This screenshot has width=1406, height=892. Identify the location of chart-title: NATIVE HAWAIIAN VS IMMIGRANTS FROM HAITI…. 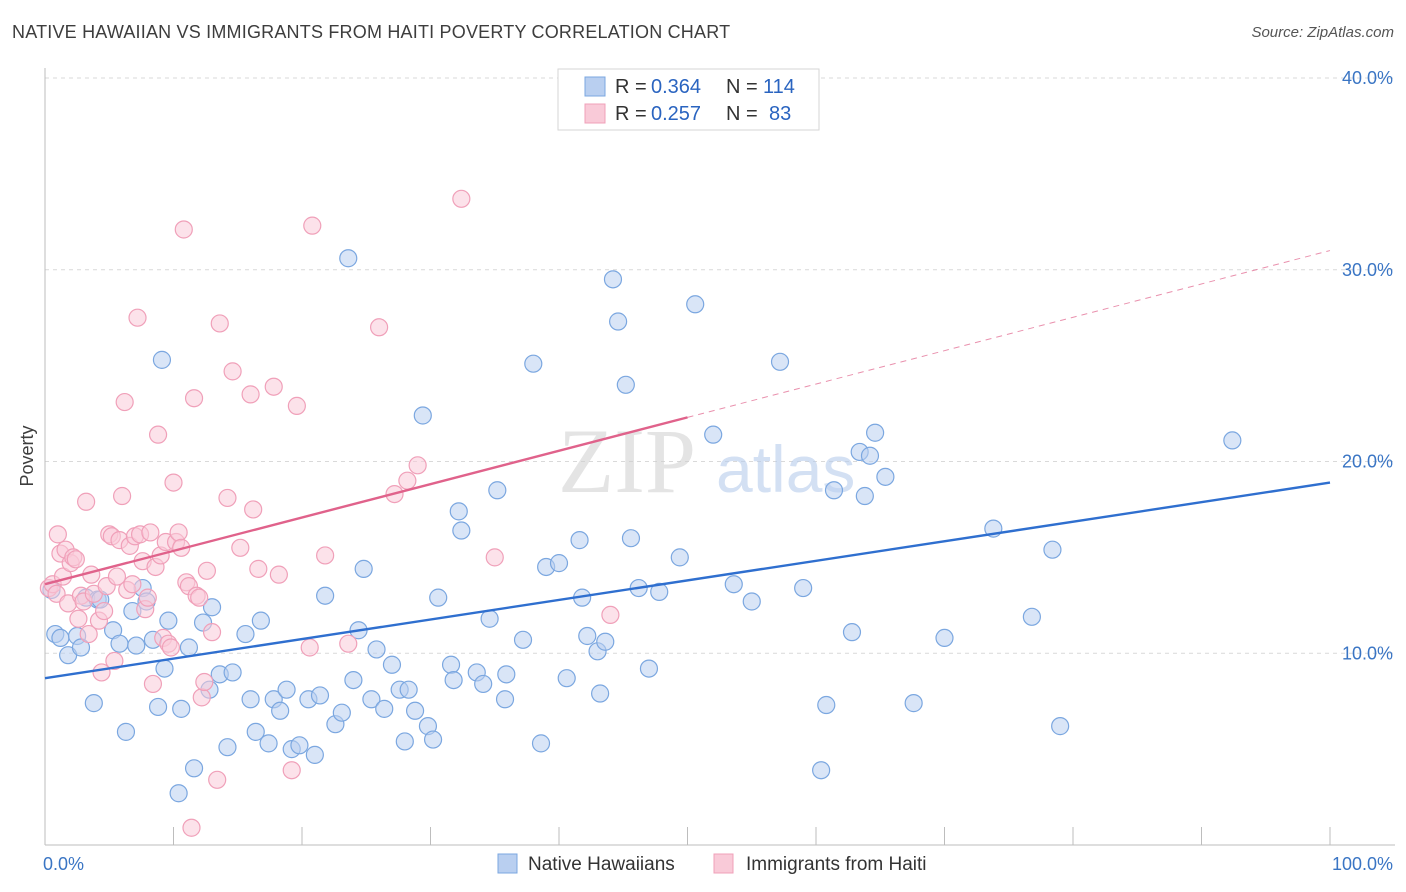
(371, 32).